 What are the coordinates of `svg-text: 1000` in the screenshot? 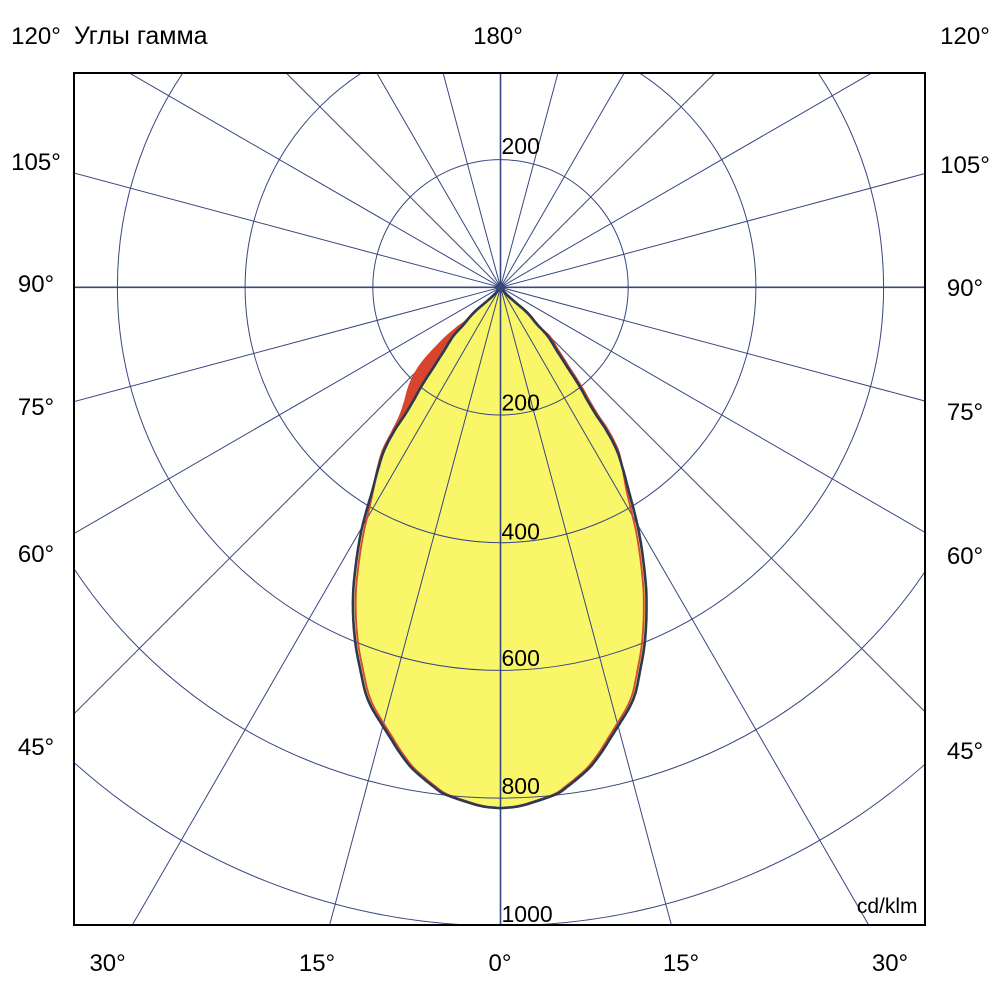 It's located at (527, 914).